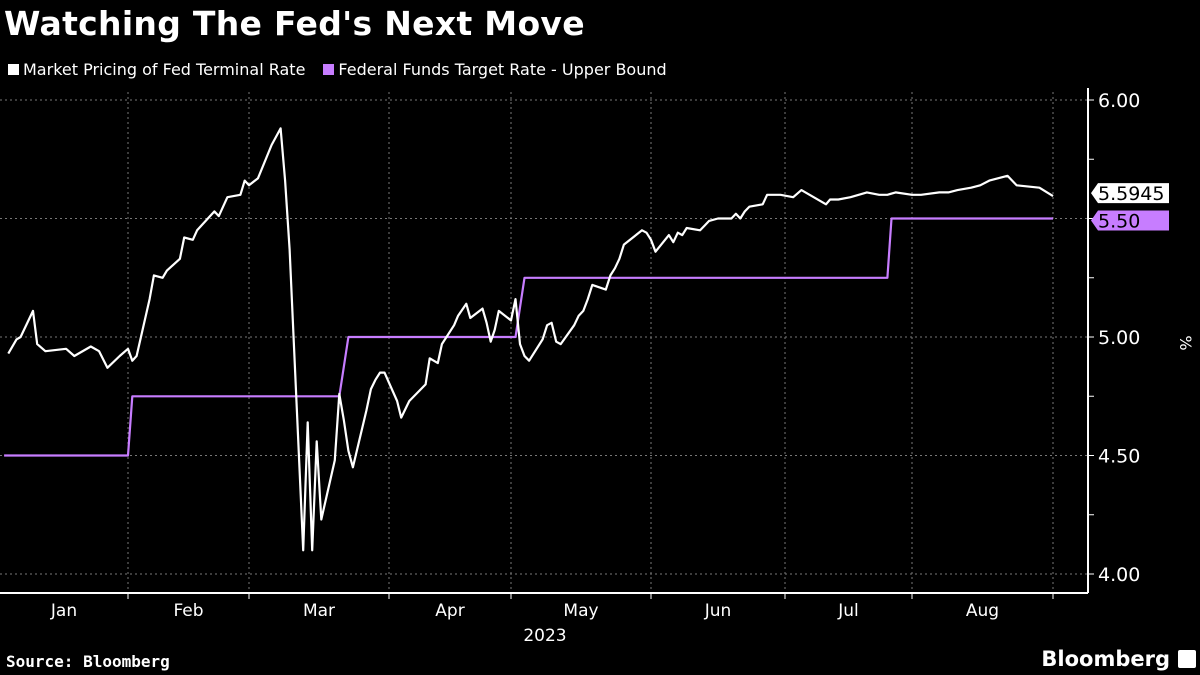 Image resolution: width=1200 pixels, height=675 pixels. Describe the element at coordinates (188, 611) in the screenshot. I see `x-tick-label: Feb` at that location.